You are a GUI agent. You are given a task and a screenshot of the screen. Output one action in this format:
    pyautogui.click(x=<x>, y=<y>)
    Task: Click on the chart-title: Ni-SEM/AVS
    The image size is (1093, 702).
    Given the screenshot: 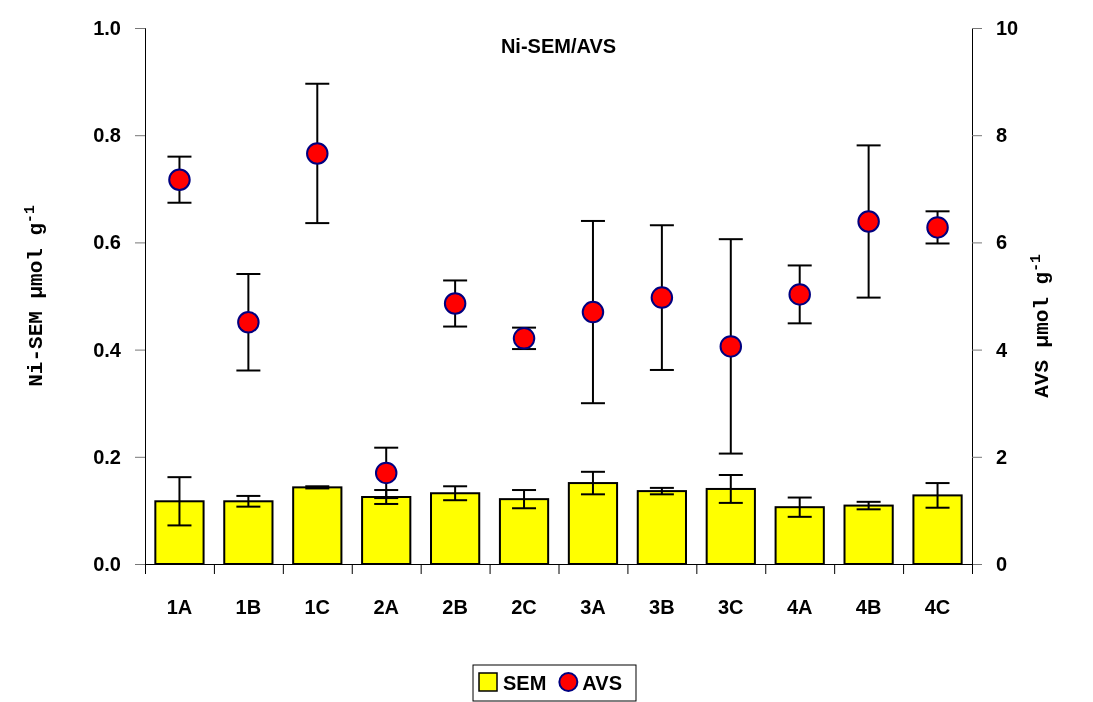 What is the action you would take?
    pyautogui.click(x=558, y=46)
    